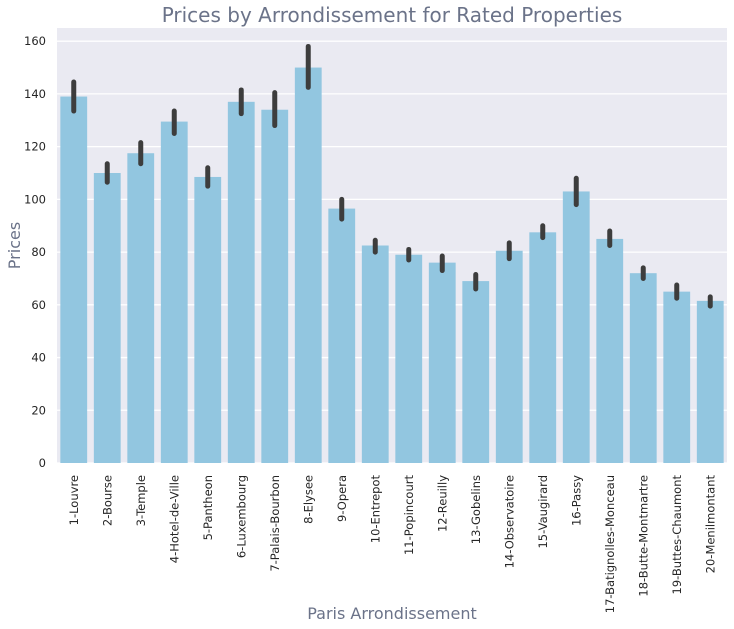 Image resolution: width=734 pixels, height=629 pixels. Describe the element at coordinates (141, 500) in the screenshot. I see `x-tick-label: 3-Temple` at that location.